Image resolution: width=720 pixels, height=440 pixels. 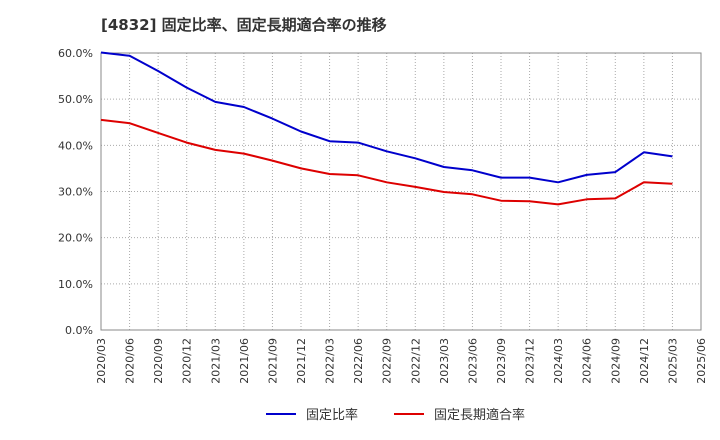 What do you see at coordinates (480, 415) in the screenshot?
I see `legend-label: 固定長期適合率` at bounding box center [480, 415].